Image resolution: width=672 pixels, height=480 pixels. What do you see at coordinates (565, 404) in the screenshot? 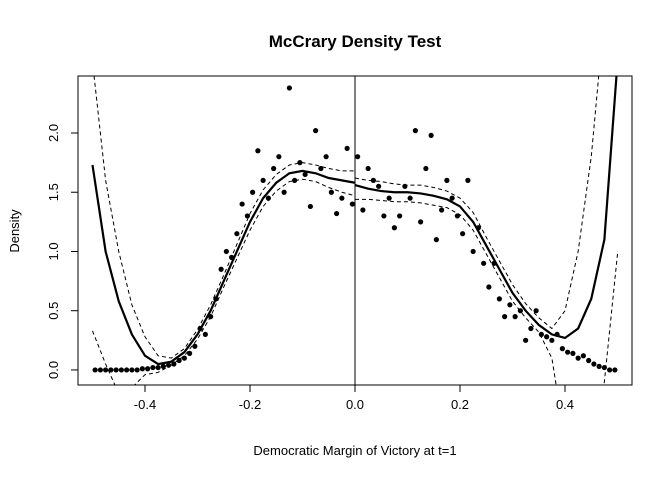
I see `x-tick-label: 0.4` at bounding box center [565, 404].